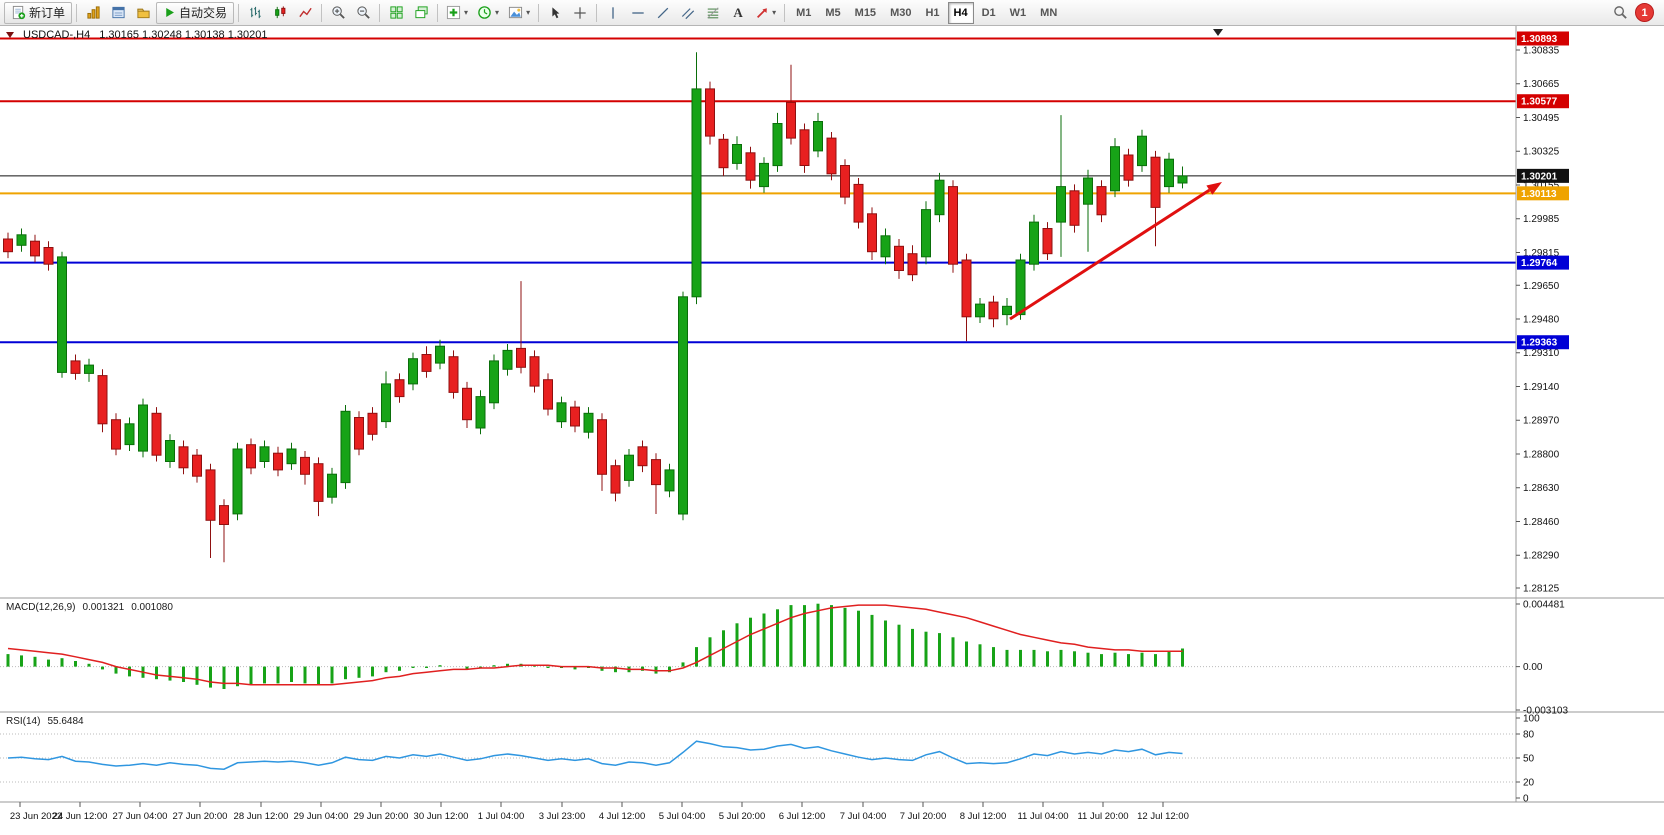  Describe the element at coordinates (519, 13) in the screenshot. I see `templates-button: ▾` at that location.